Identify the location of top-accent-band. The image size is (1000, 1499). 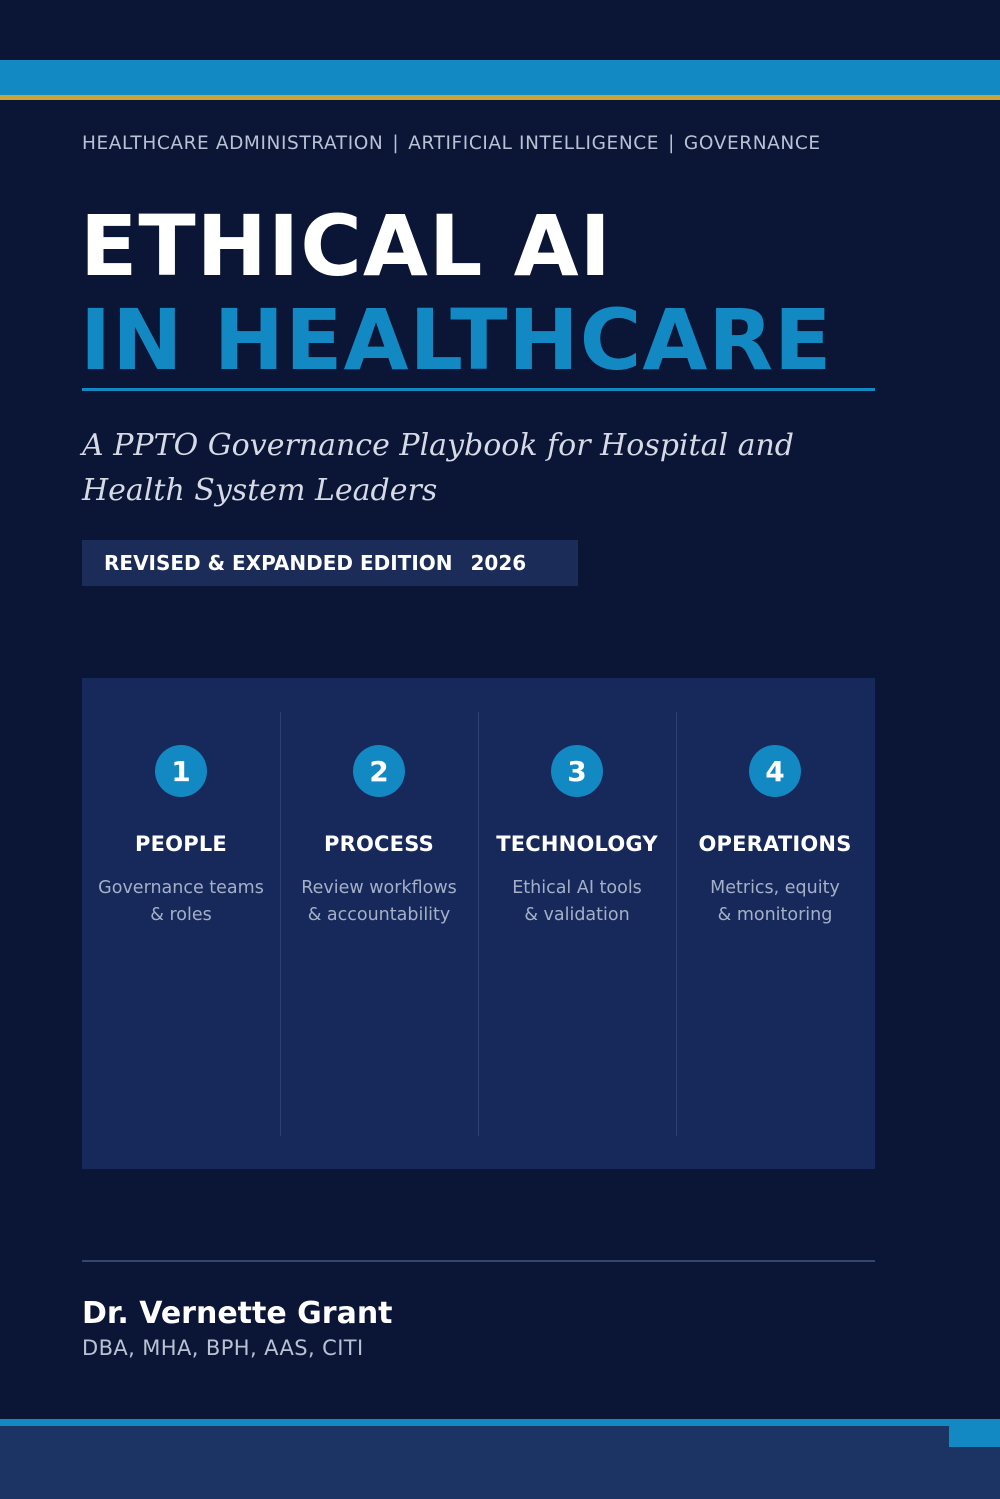
(500, 77).